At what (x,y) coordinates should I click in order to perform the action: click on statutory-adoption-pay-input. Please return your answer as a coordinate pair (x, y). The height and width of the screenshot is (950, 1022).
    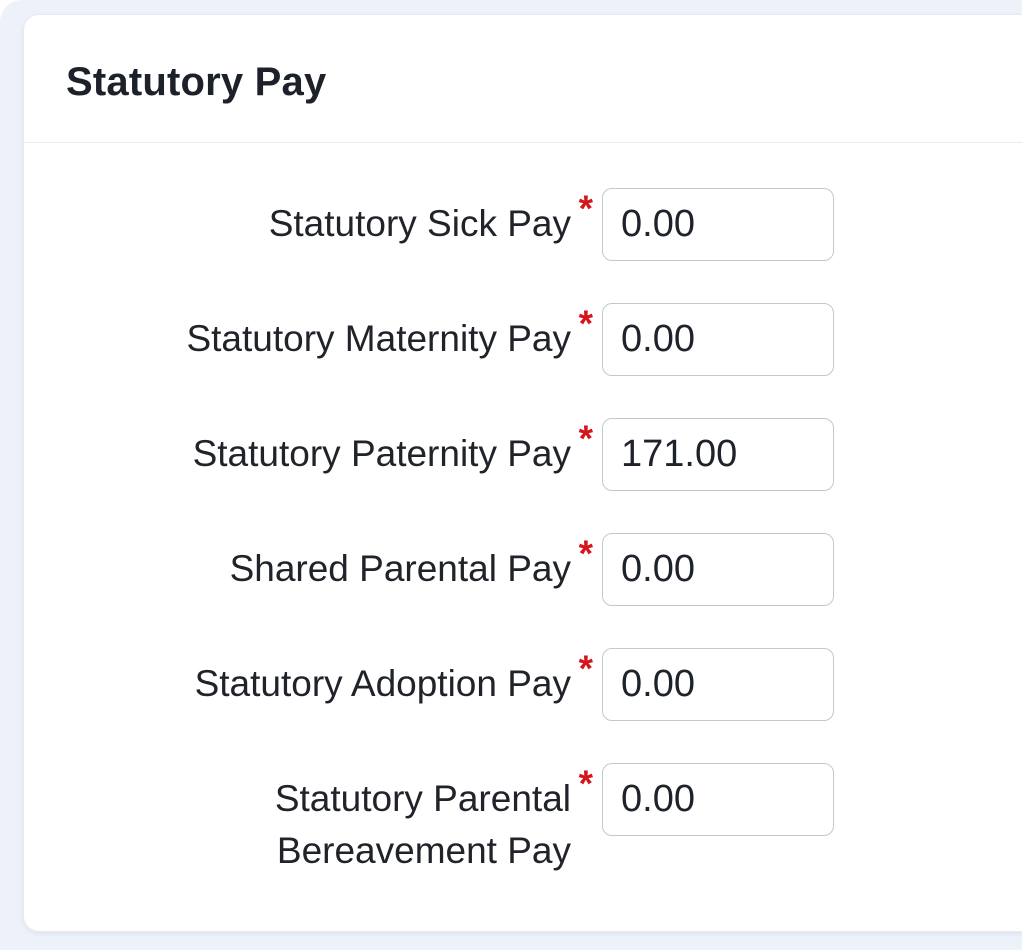
    Looking at the image, I should click on (718, 684).